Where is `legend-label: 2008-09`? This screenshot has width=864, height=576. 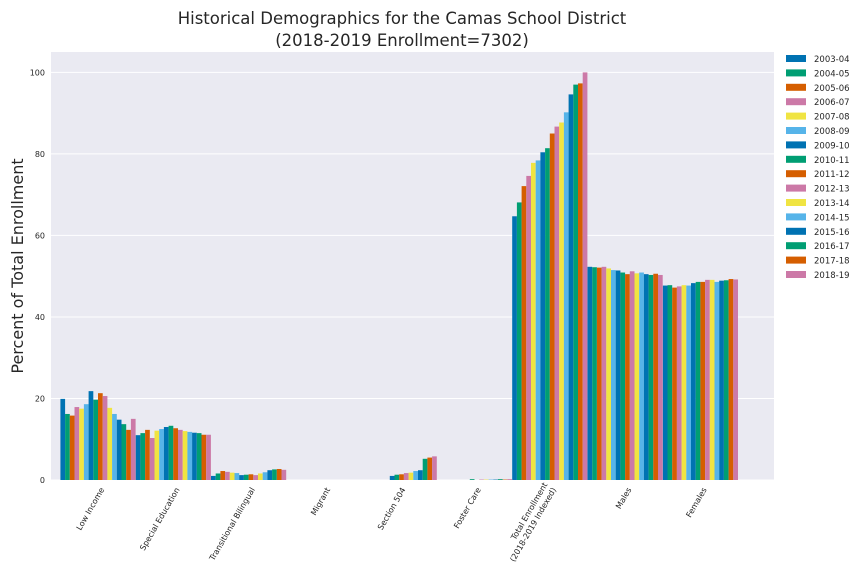
legend-label: 2008-09 is located at coordinates (832, 132).